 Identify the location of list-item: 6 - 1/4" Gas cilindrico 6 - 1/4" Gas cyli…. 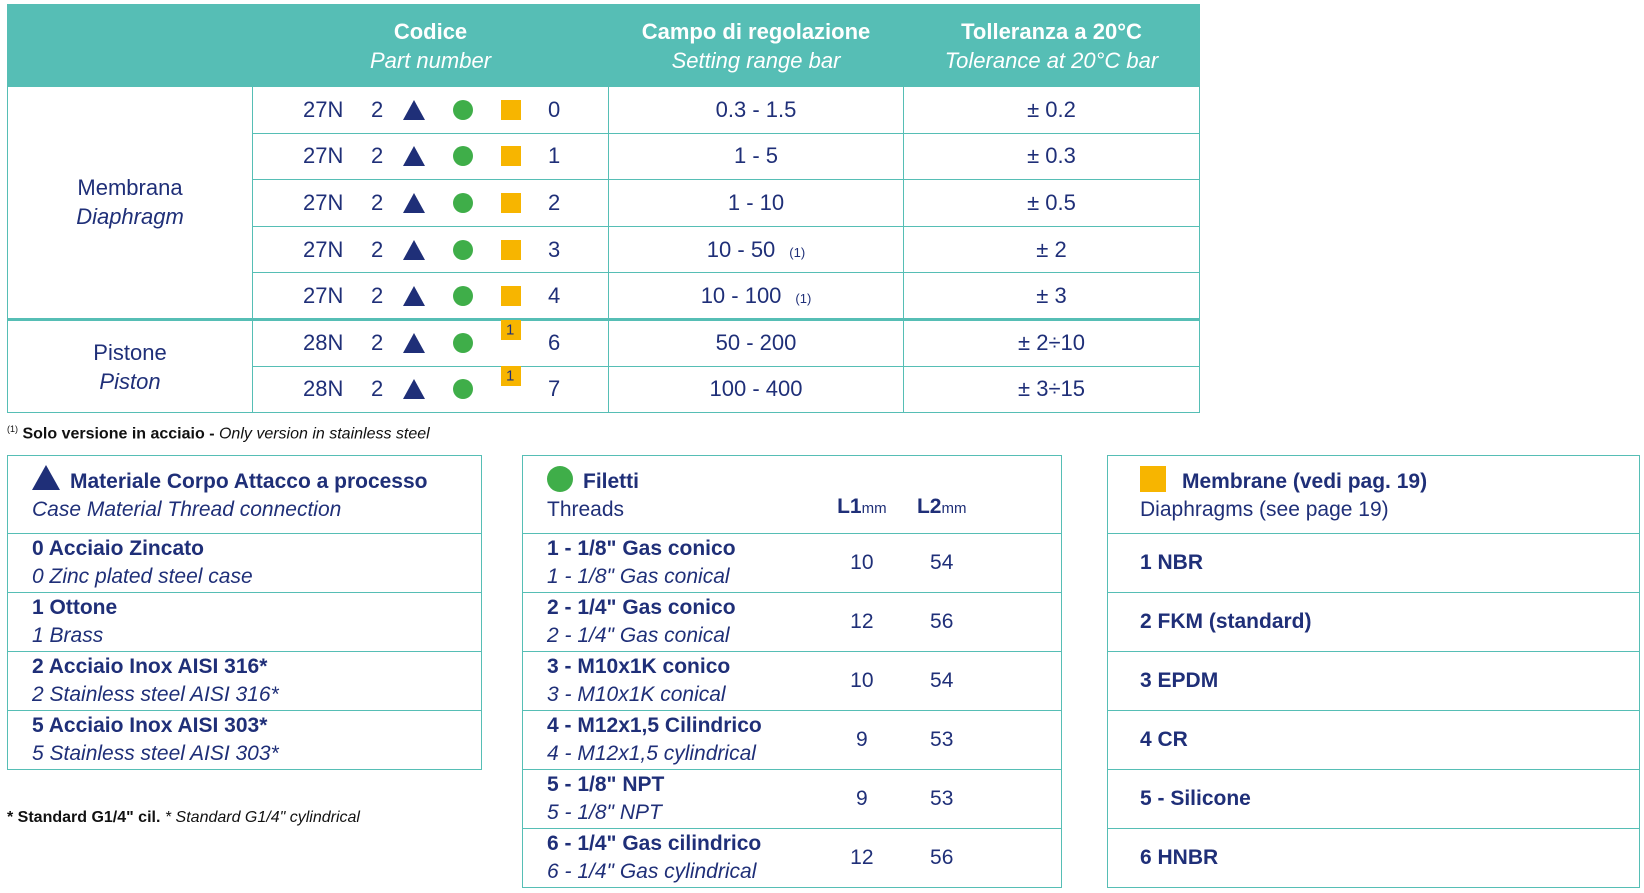
(792, 858).